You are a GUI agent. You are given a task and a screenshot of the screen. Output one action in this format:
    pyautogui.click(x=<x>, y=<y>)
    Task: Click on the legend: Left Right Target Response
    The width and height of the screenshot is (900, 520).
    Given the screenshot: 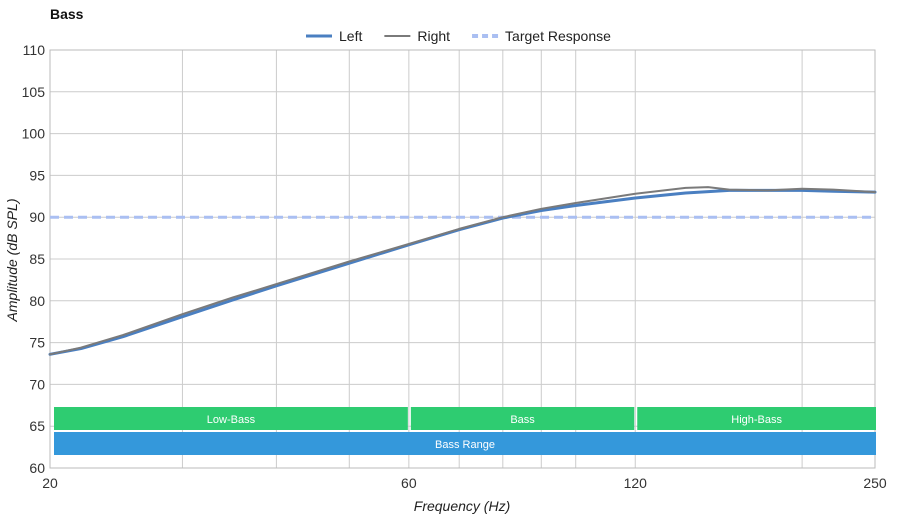 What is the action you would take?
    pyautogui.click(x=458, y=36)
    